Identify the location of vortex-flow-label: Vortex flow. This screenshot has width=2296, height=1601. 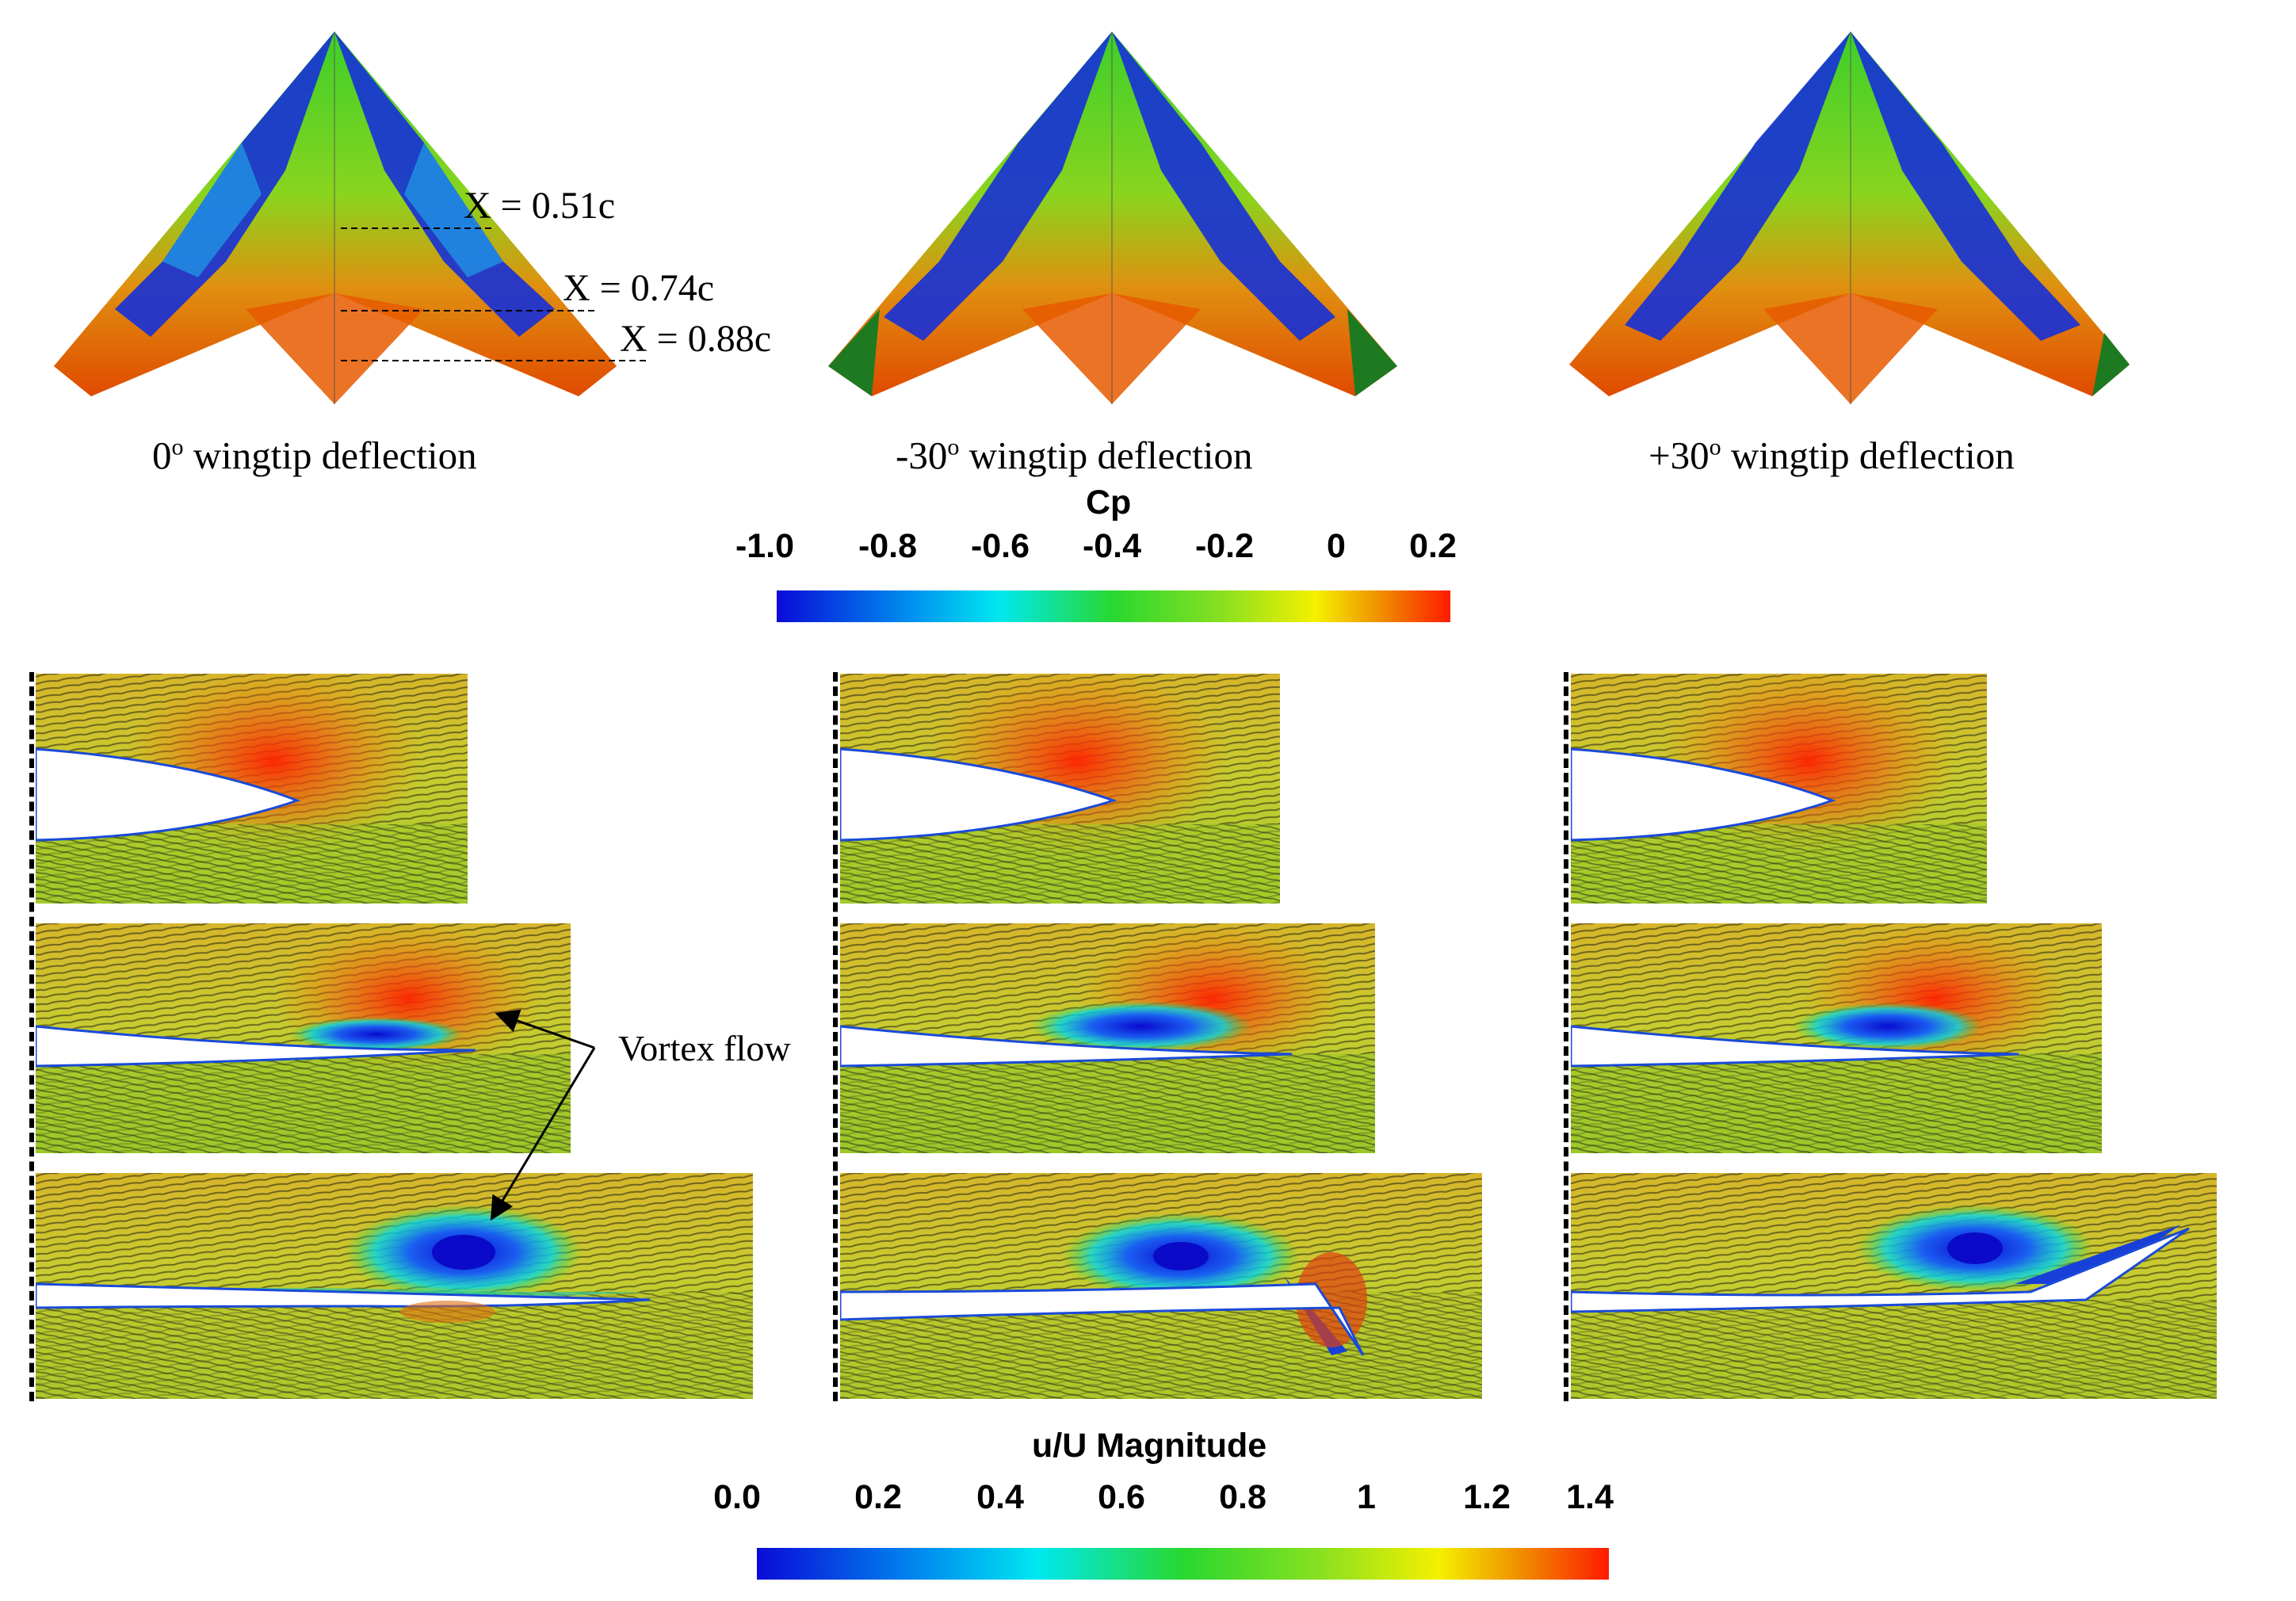
(704, 1048).